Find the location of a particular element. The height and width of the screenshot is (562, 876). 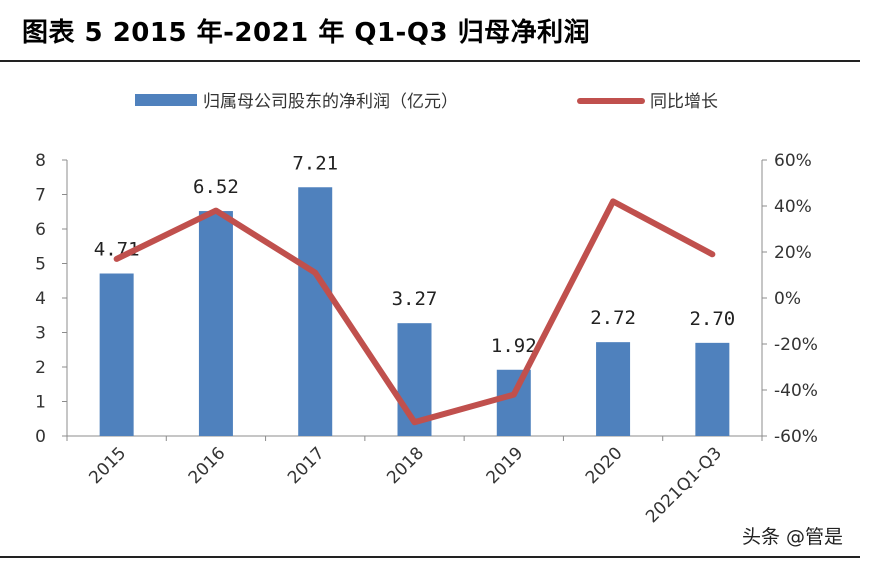

legend: 归属母公司股东的净利润（亿元） 同比增长 is located at coordinates (426, 102).